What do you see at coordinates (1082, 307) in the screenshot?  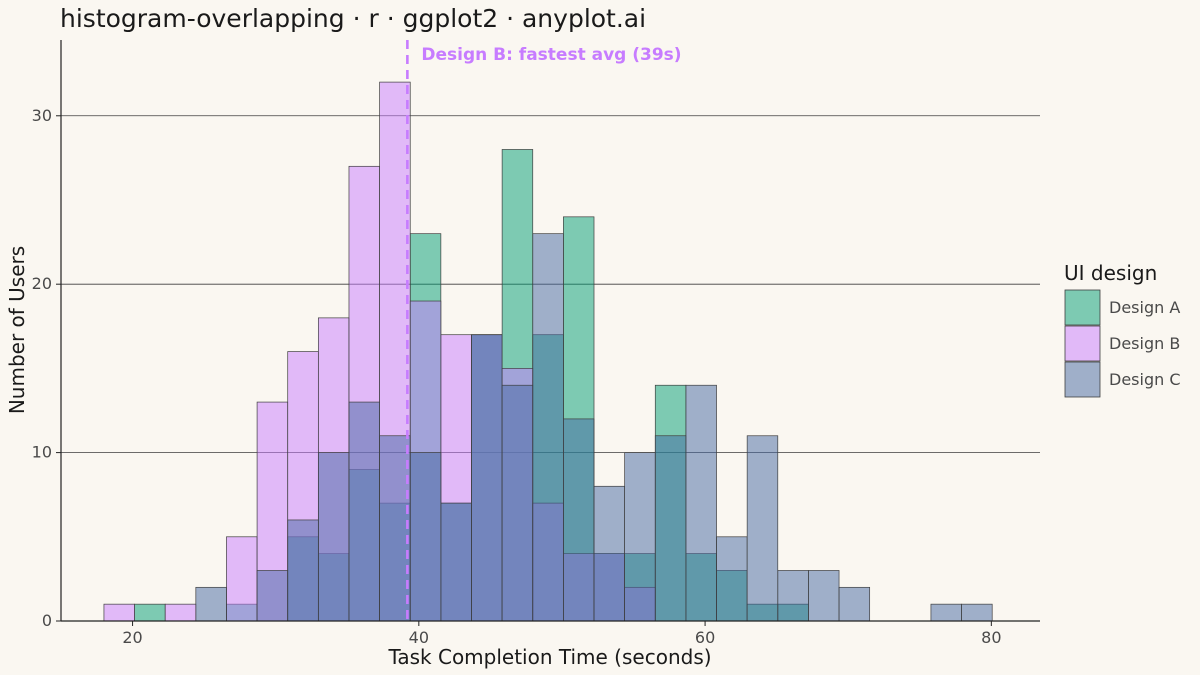 I see `legend-key-design-a` at bounding box center [1082, 307].